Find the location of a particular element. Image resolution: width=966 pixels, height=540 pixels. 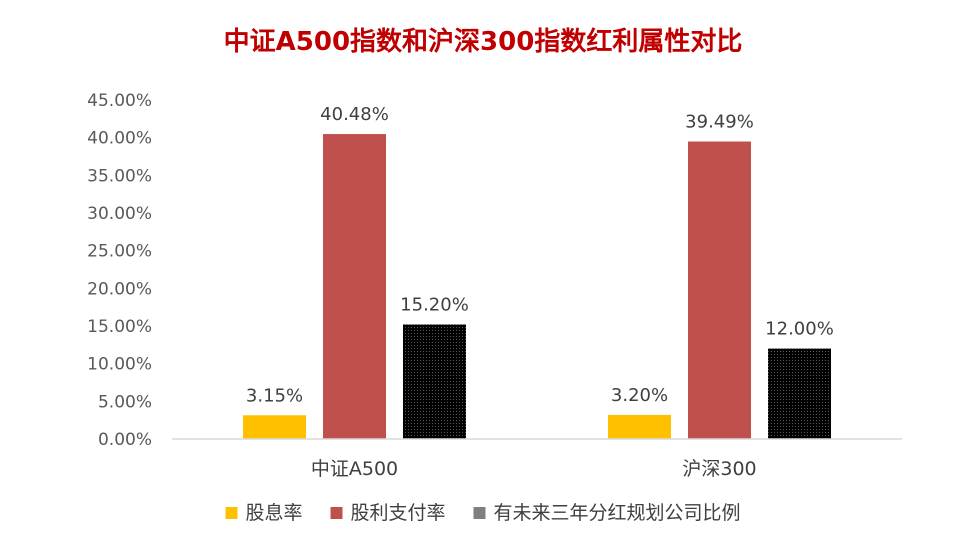

y-tick-label: 15.00% is located at coordinates (119, 327).